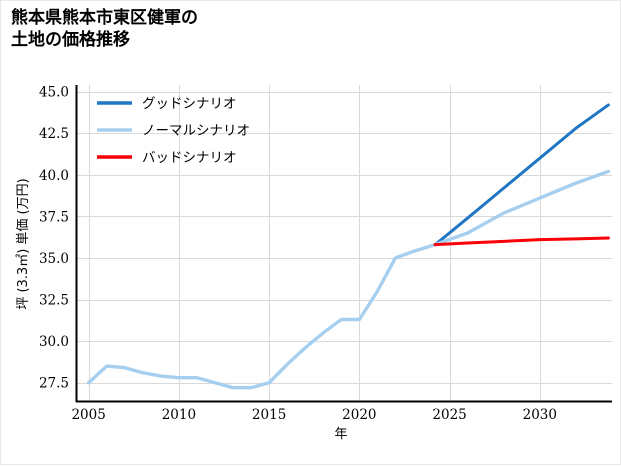  I want to click on x-tick-label: 2025, so click(449, 415).